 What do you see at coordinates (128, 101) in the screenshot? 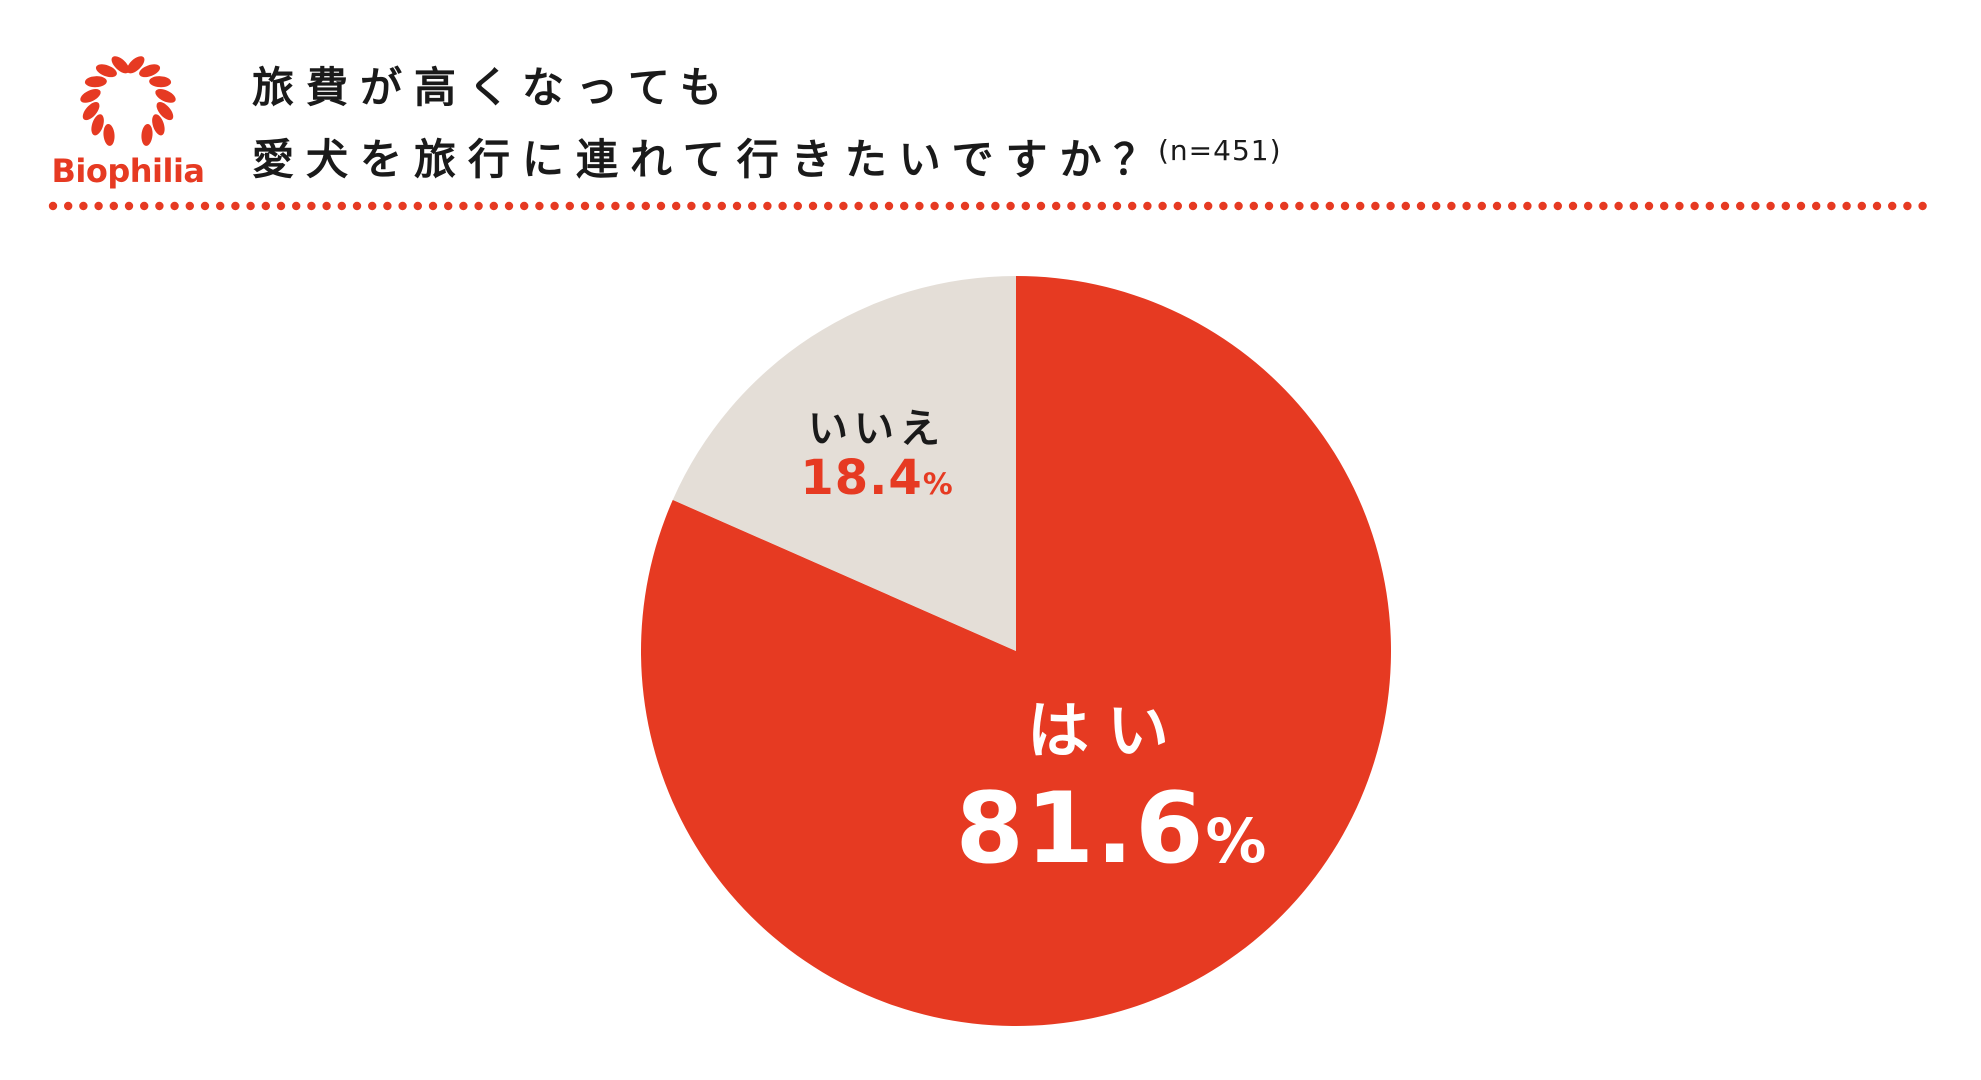
I see `laurel-wreath-icon` at bounding box center [128, 101].